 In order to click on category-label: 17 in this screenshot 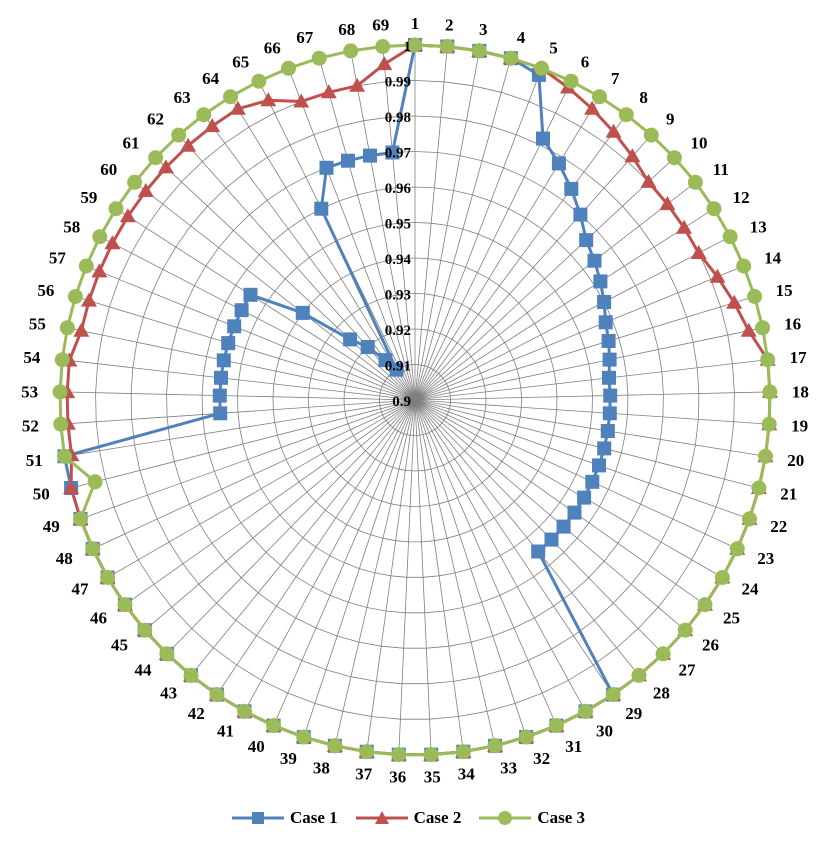, I will do `click(799, 357)`.